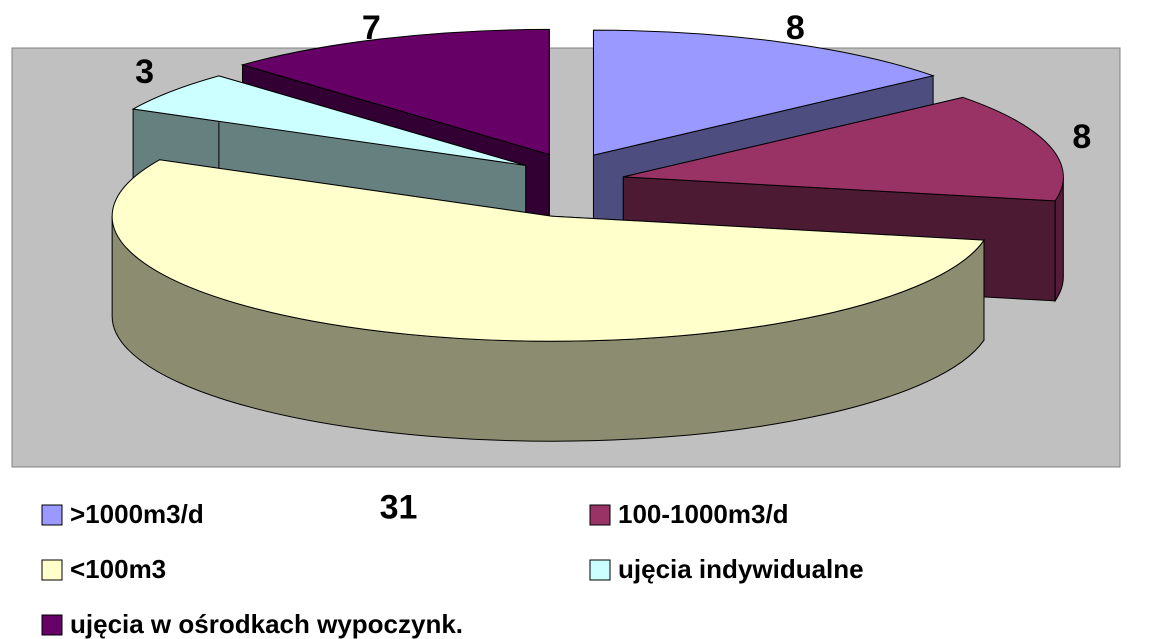  What do you see at coordinates (703, 514) in the screenshot?
I see `legend-label: 100-1000m3/d` at bounding box center [703, 514].